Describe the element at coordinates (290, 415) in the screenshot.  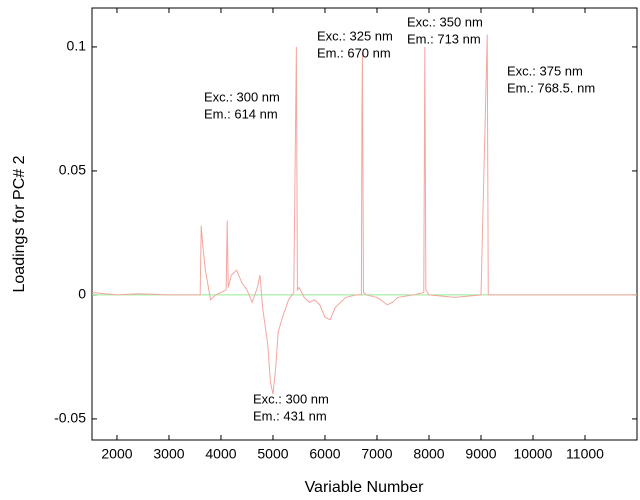
I see `annotation: Em.: 431 nm` at that location.